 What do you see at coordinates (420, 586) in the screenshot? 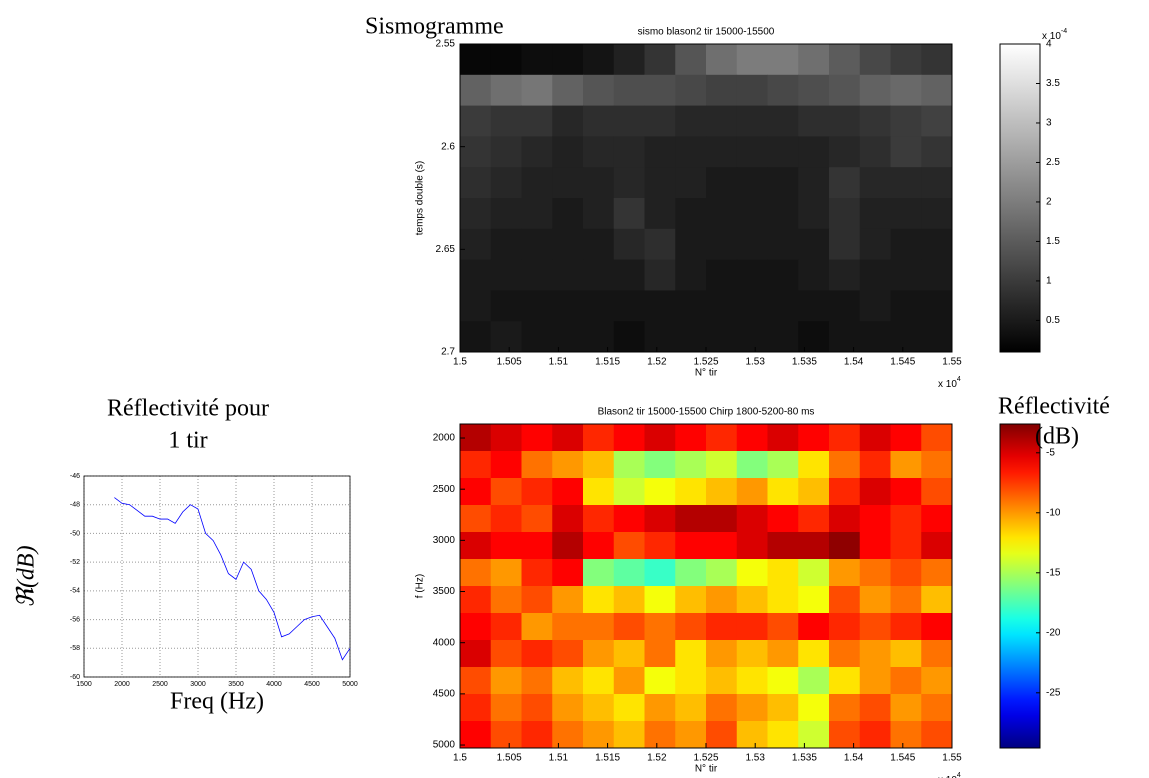
I see `y-axis-label: f (Hz)` at bounding box center [420, 586].